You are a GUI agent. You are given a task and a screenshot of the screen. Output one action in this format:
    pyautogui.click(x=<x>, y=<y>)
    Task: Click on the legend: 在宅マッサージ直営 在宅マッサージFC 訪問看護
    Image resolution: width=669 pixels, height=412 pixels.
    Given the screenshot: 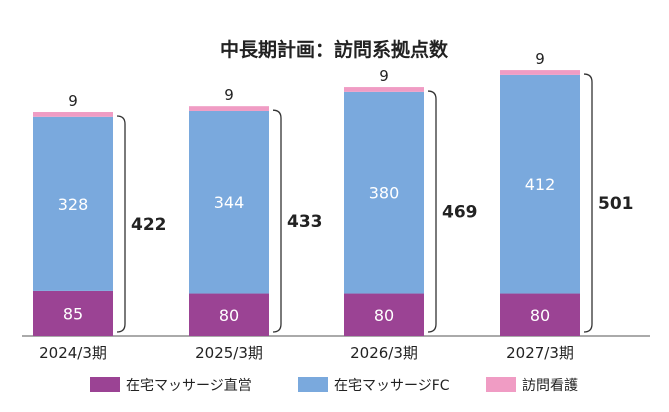 What is the action you would take?
    pyautogui.click(x=334, y=385)
    